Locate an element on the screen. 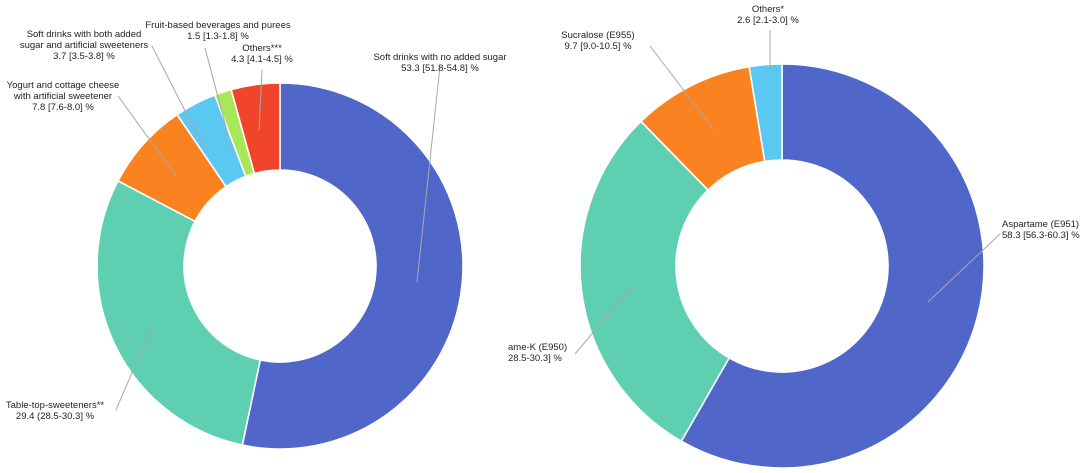 The image size is (1080, 473). slice-label-1-1: Soft drinks with no added sugar is located at coordinates (439, 57).